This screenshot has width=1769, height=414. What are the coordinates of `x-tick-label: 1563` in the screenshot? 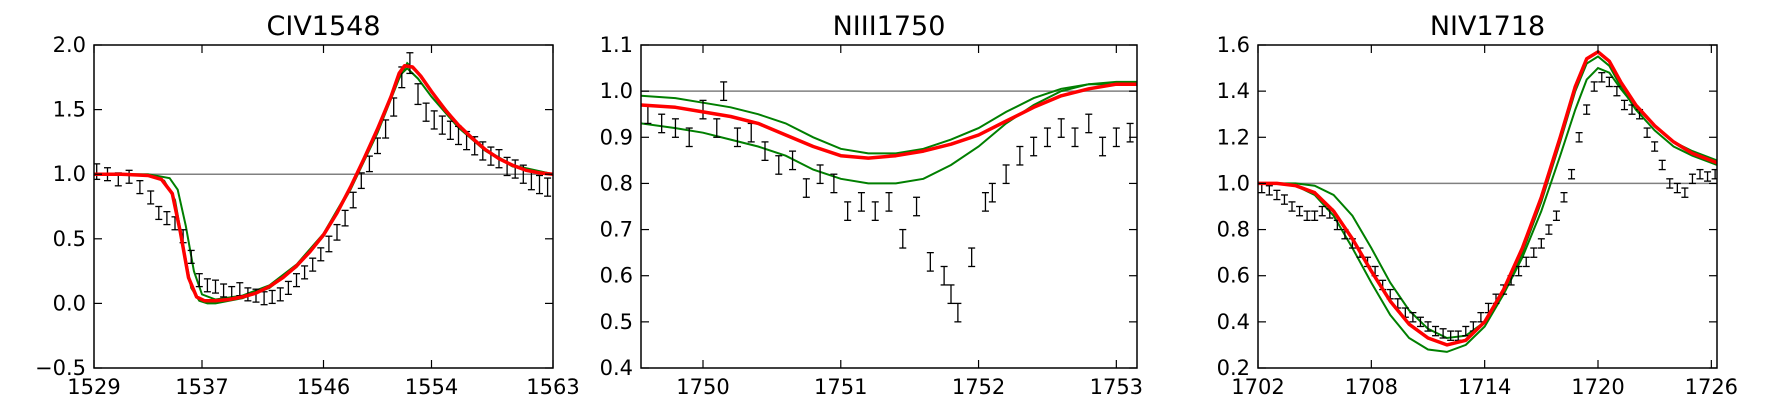 It's located at (552, 387).